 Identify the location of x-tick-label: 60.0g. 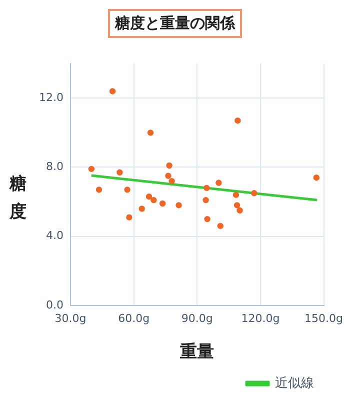
(134, 318).